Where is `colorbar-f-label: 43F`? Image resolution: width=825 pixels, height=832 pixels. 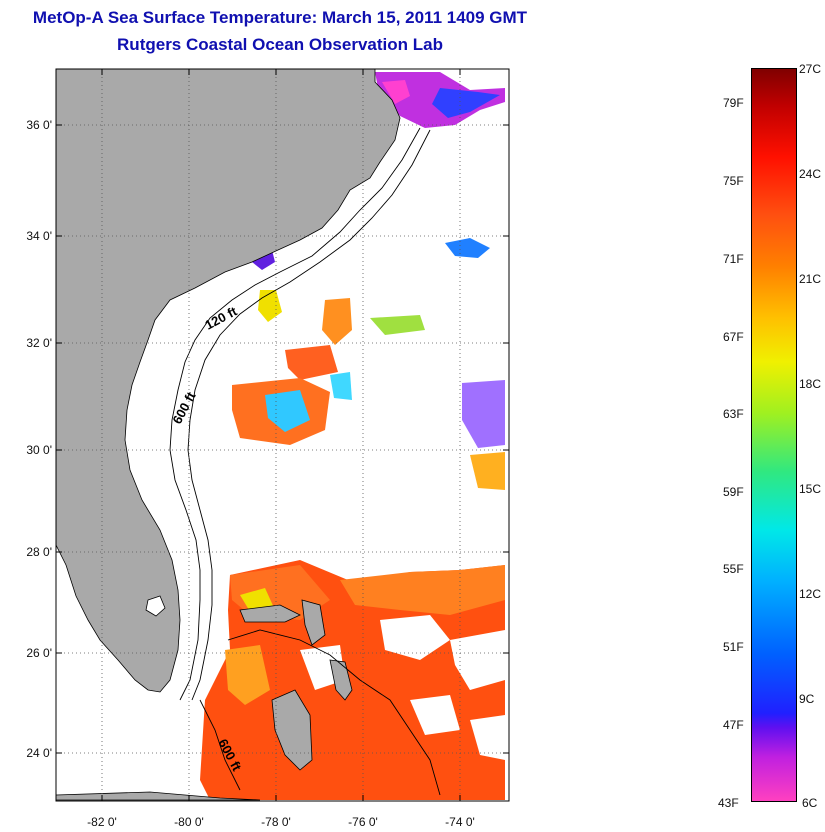
colorbar-f-label: 43F is located at coordinates (728, 803).